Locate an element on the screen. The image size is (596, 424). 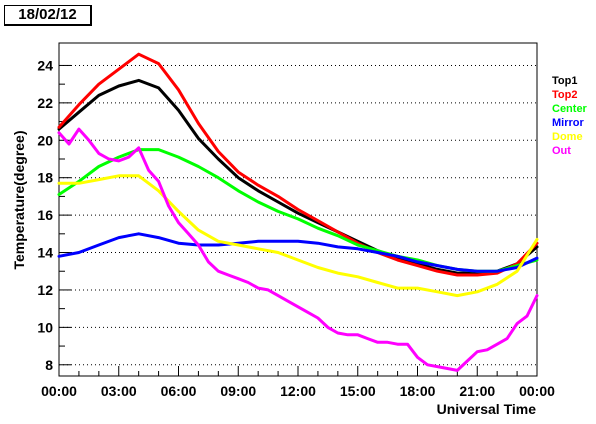
legend-entry-out: Out is located at coordinates (561, 151).